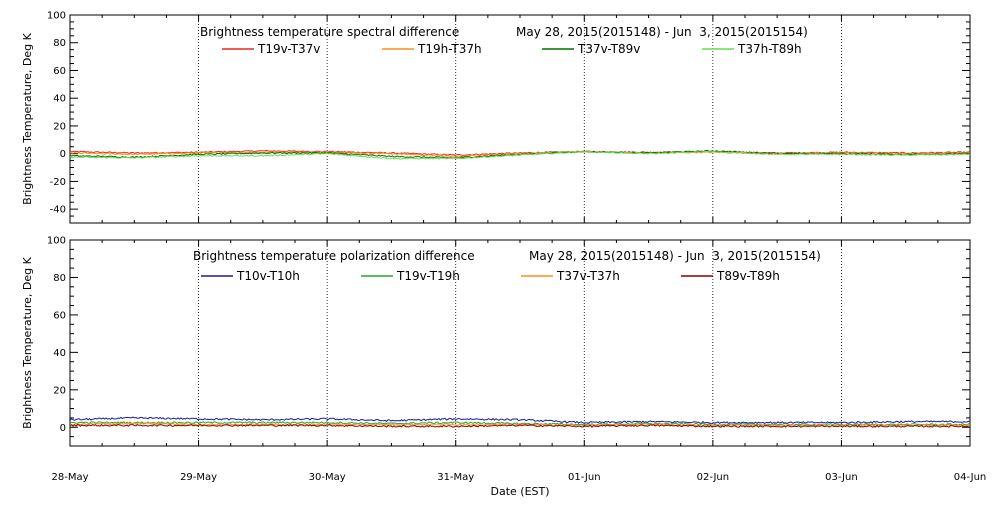 The image size is (1000, 505). Describe the element at coordinates (588, 276) in the screenshot. I see `legend-label: T37v-T37h` at that location.